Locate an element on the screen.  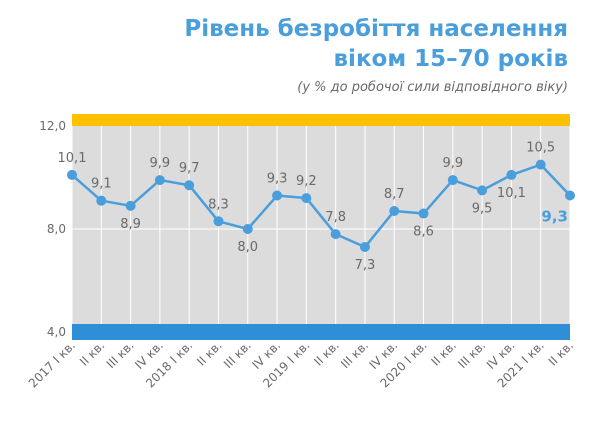
x-tick-label: 2017 I кв. is located at coordinates (52, 364).